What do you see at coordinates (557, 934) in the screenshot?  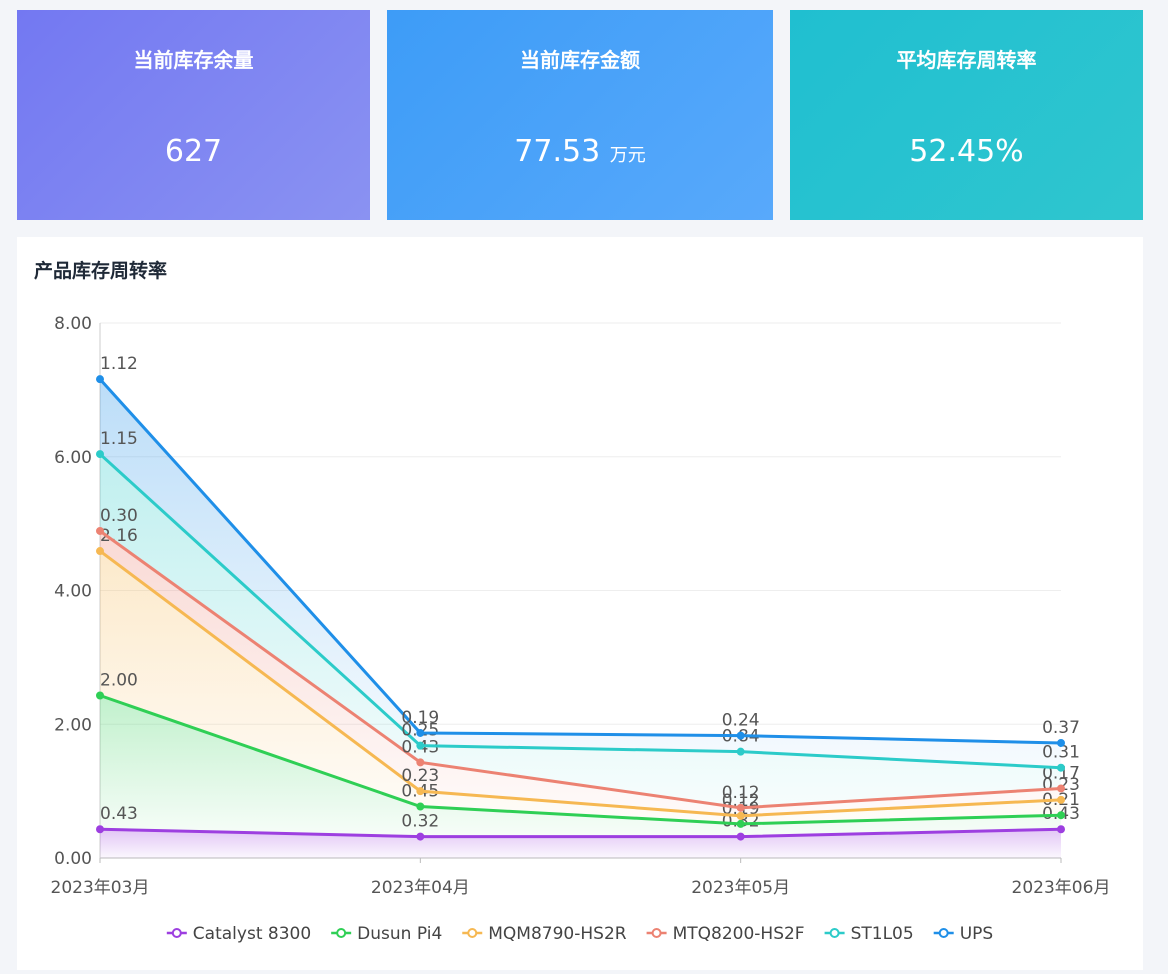 I see `legend-label: MQM8790-HS2R` at bounding box center [557, 934].